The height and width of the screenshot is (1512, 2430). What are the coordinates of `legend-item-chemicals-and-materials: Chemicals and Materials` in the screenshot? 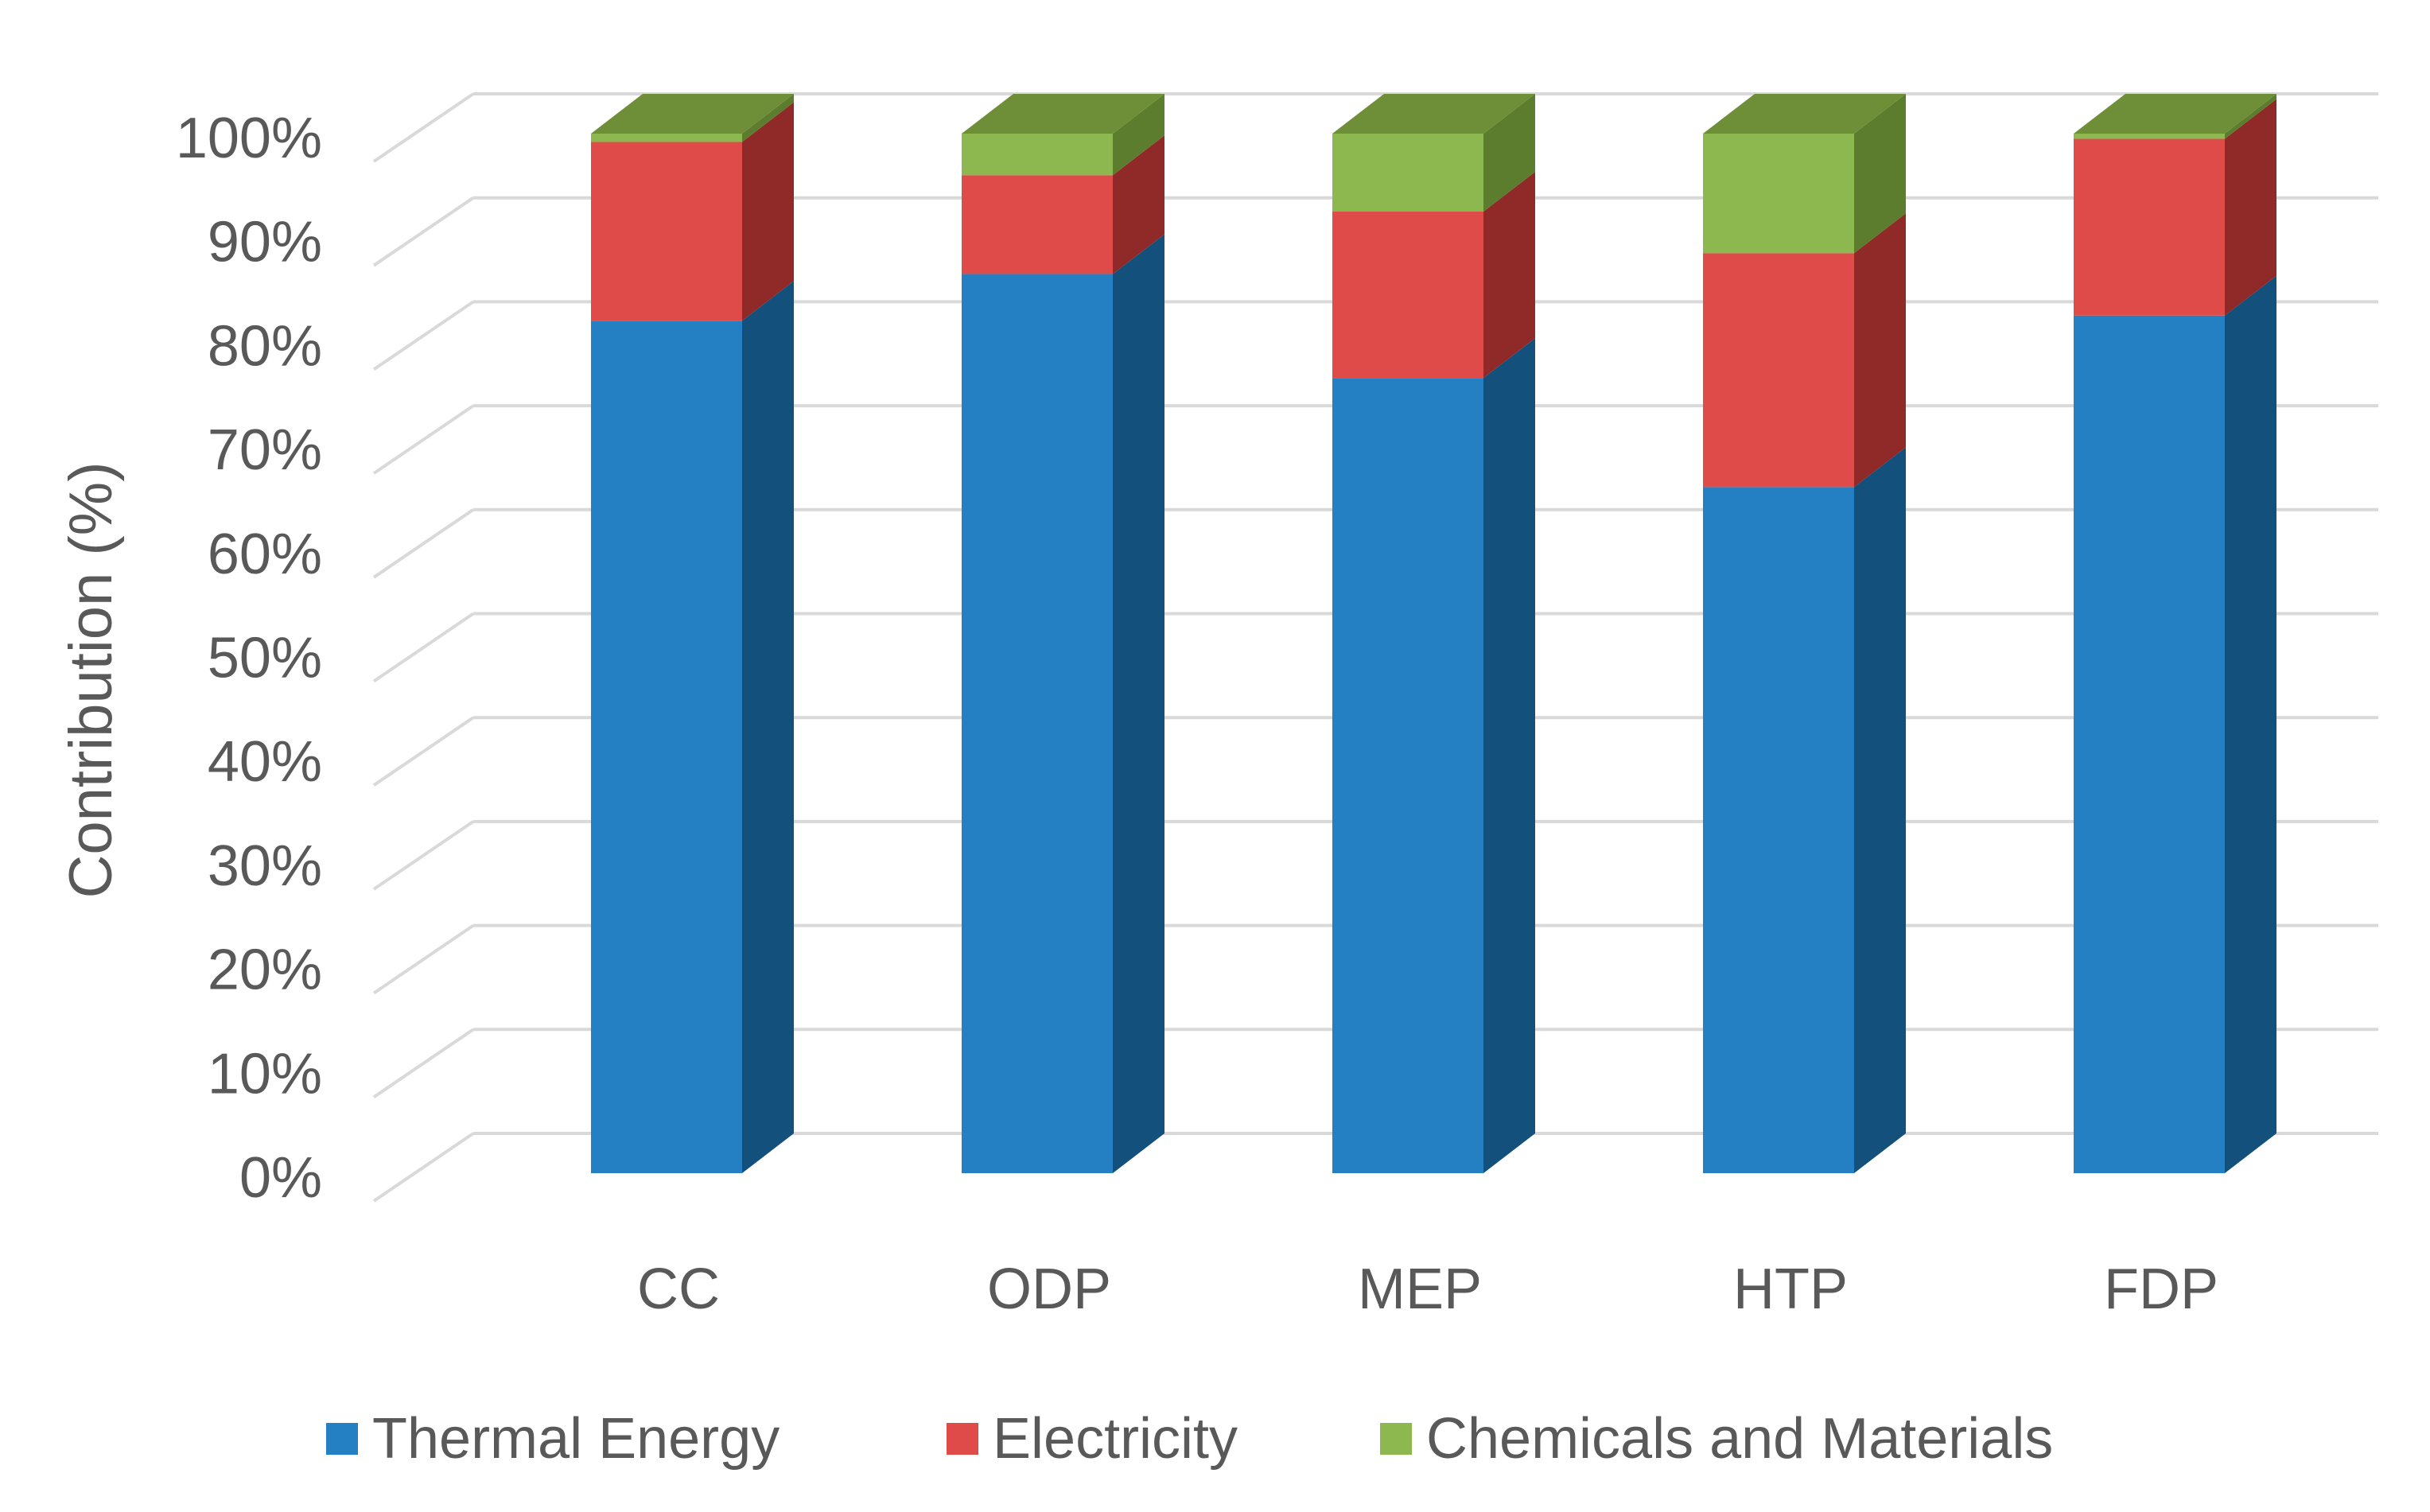 It's located at (1716, 1439).